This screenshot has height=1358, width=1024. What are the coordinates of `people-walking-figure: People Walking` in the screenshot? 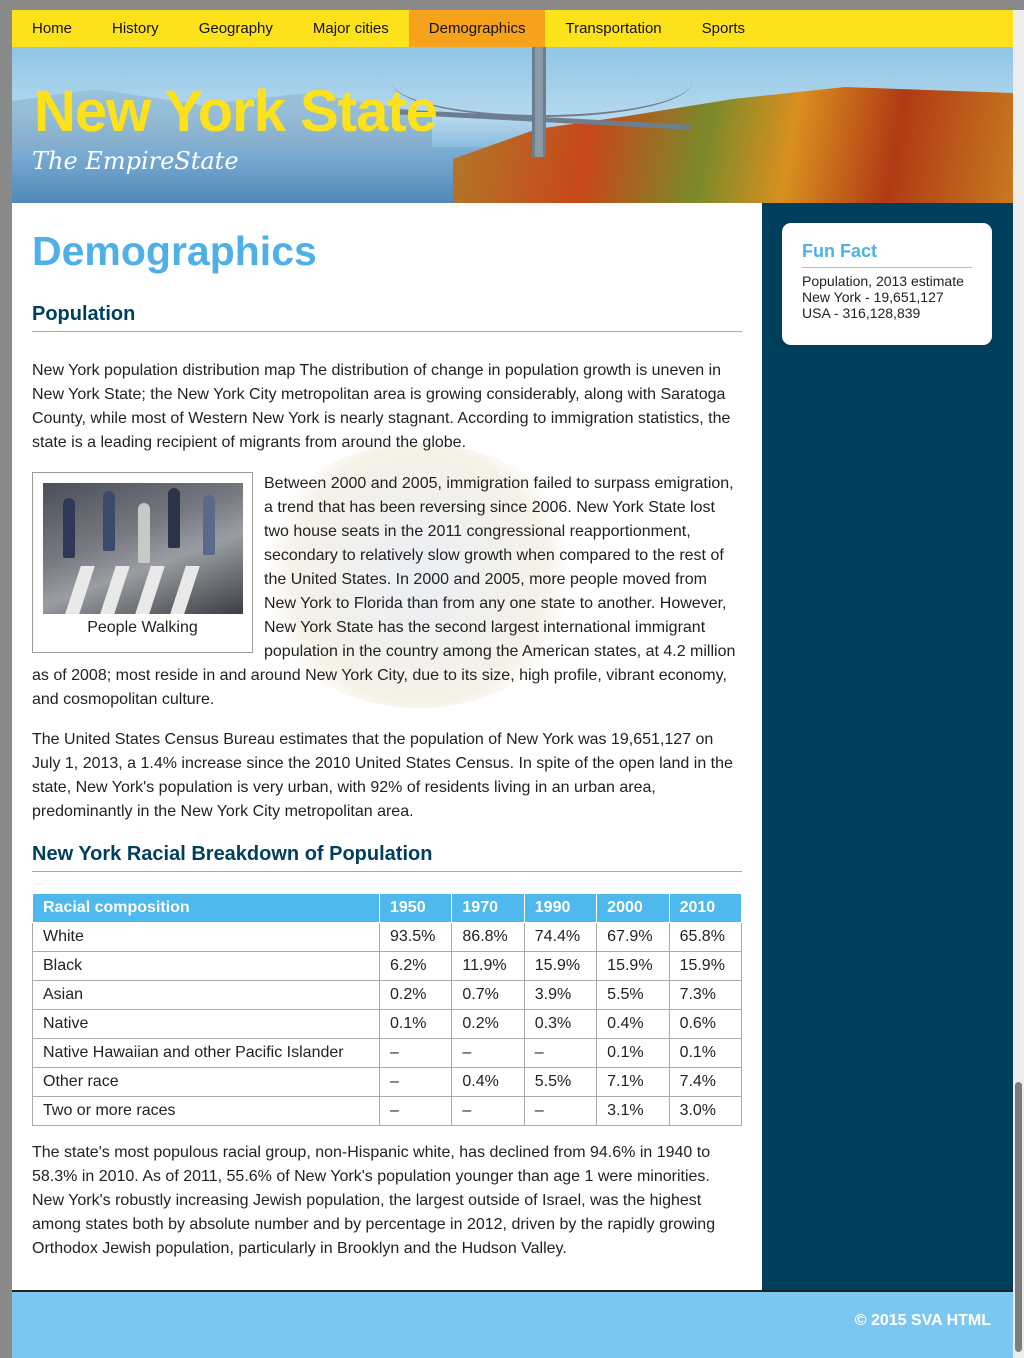 It's located at (142, 562).